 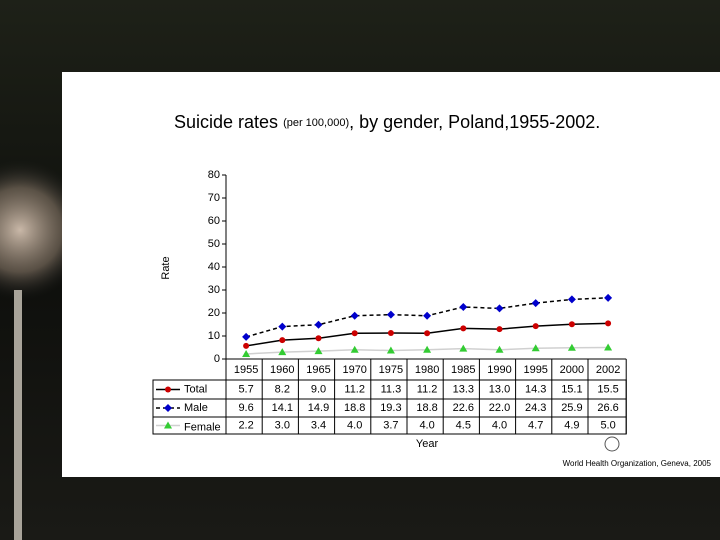 I want to click on y-tick-label: 30, so click(x=214, y=290).